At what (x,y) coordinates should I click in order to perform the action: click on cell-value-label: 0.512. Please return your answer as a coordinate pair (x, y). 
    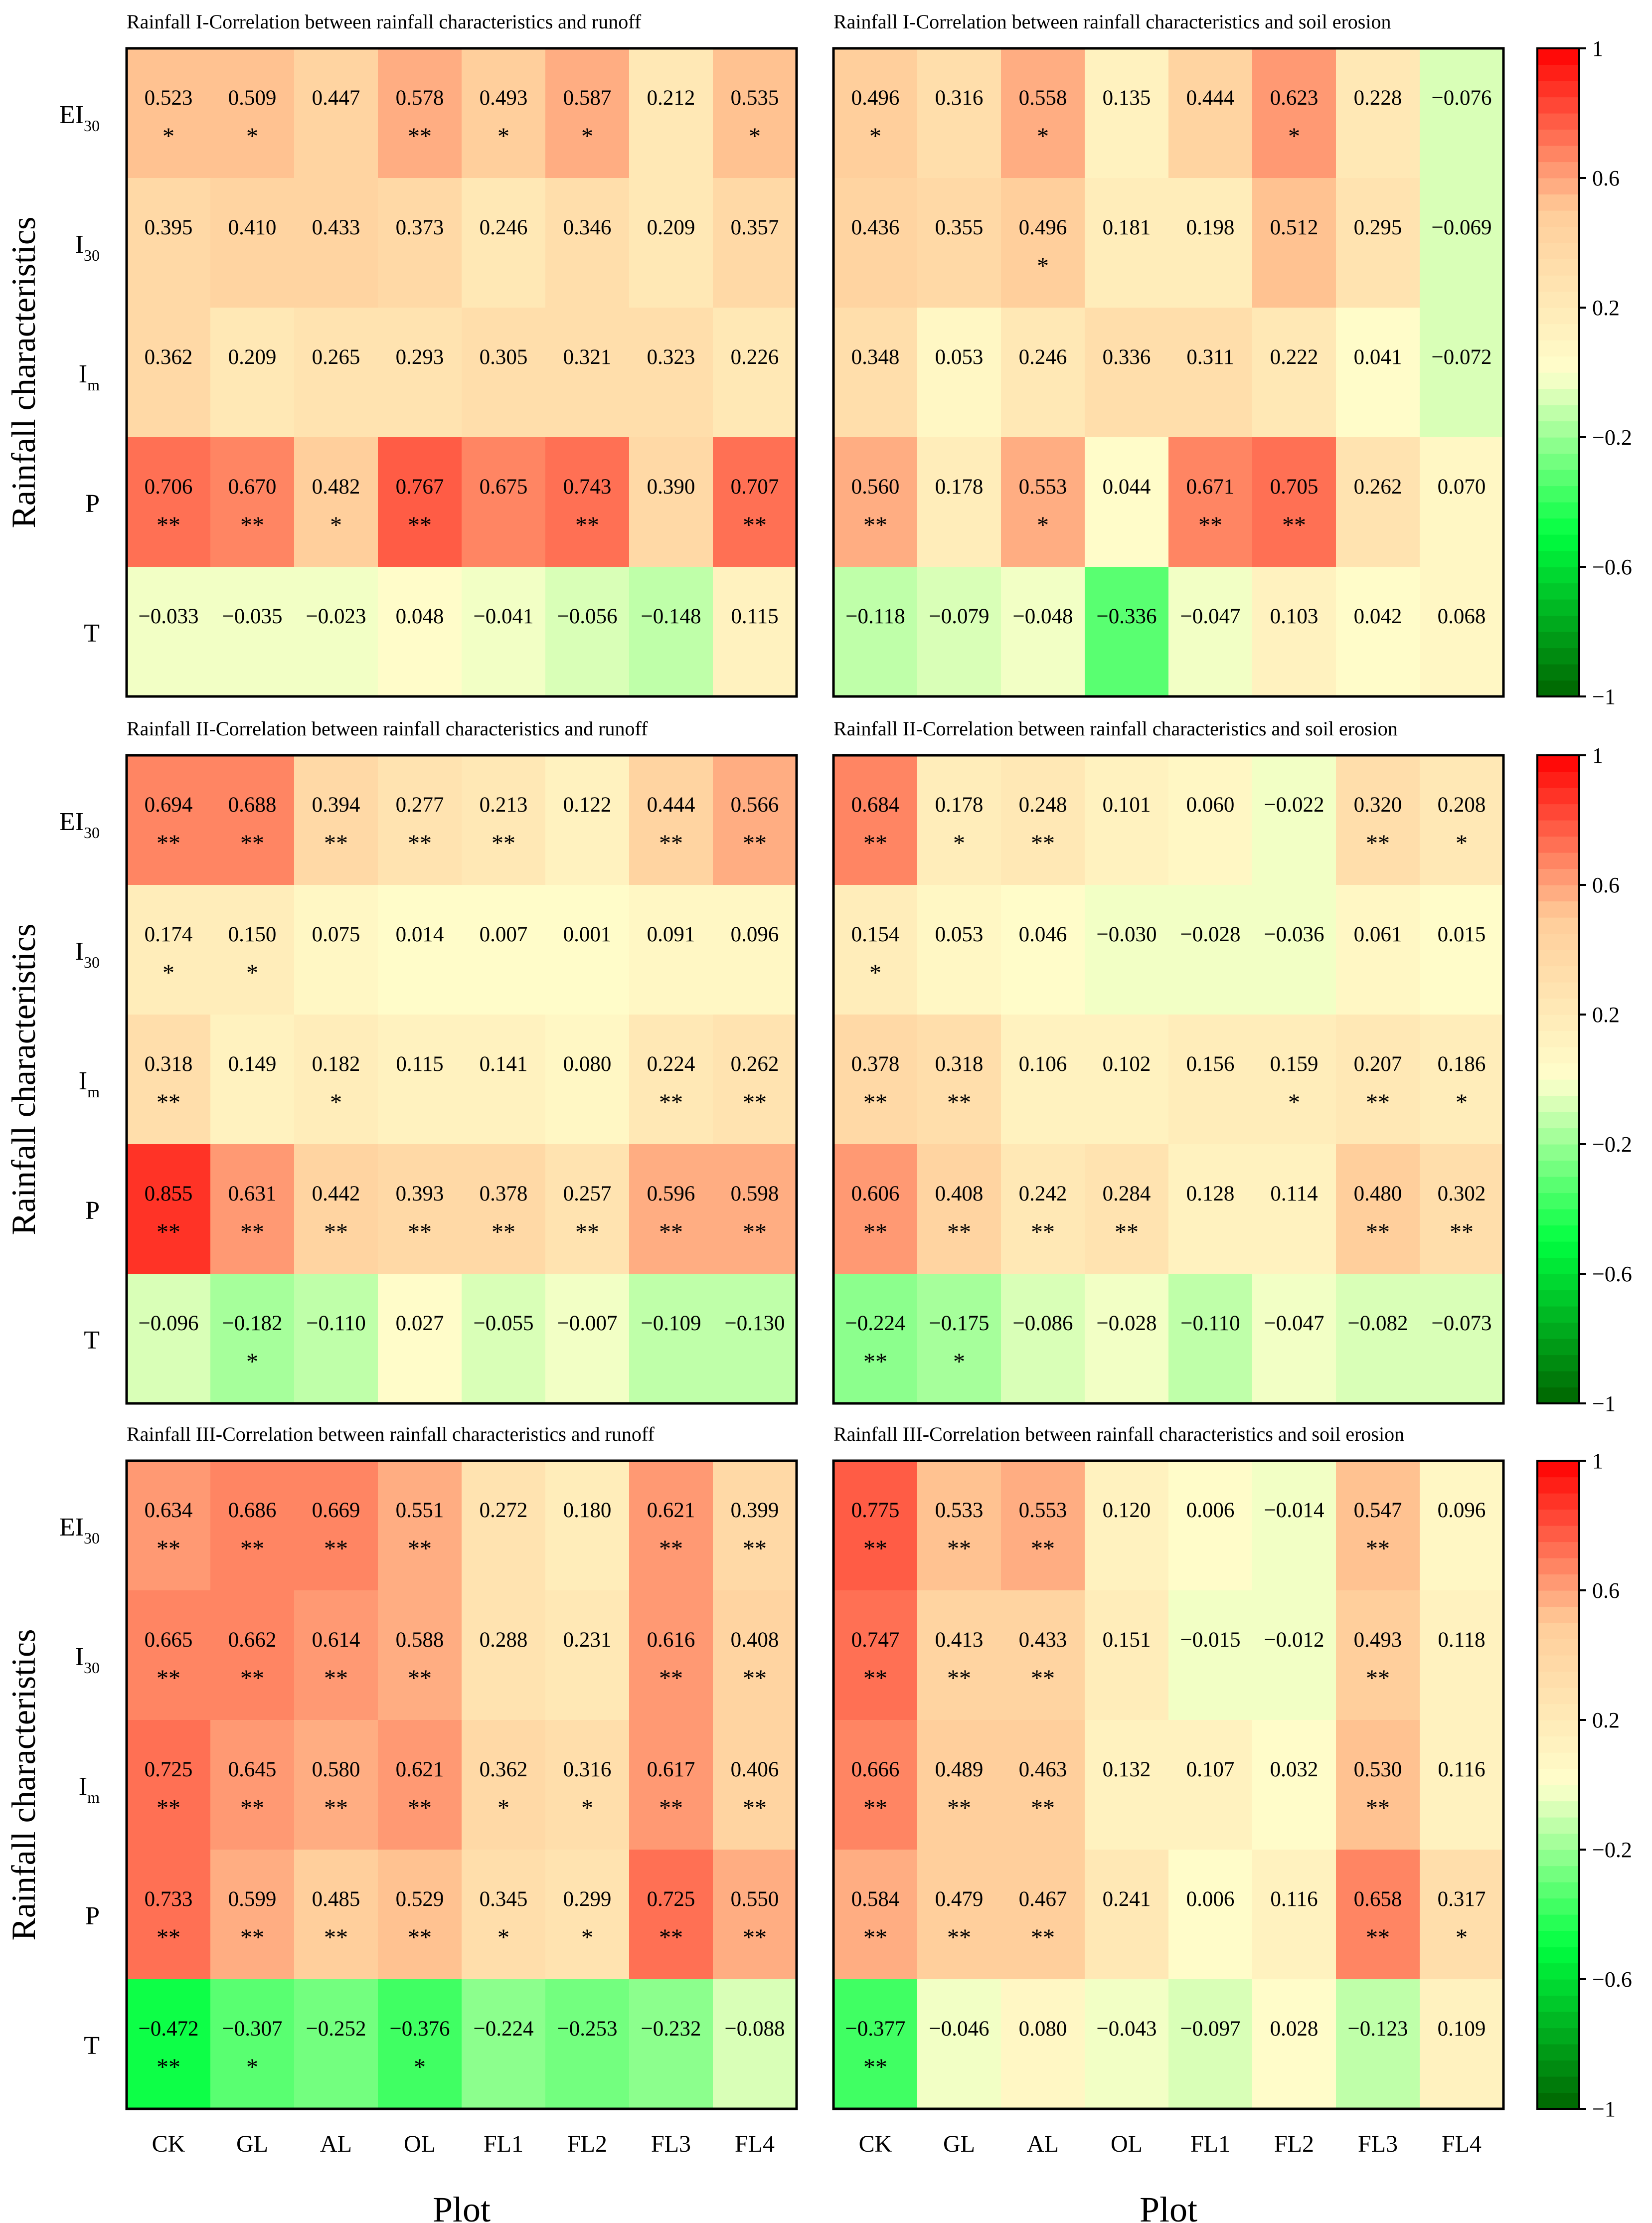
    Looking at the image, I should click on (1295, 228).